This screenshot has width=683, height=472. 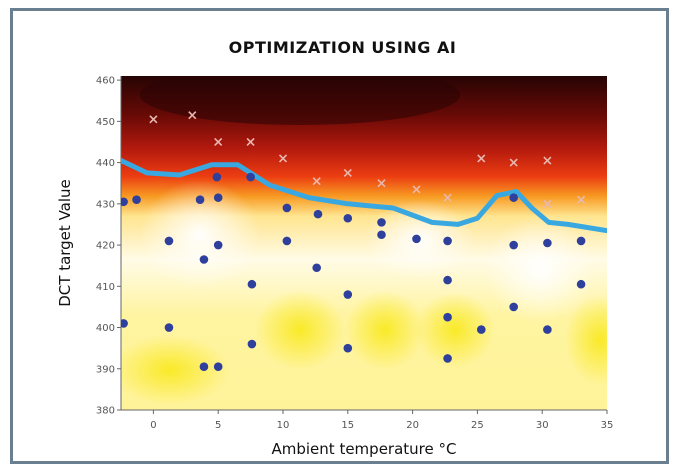 What do you see at coordinates (65, 243) in the screenshot?
I see `y-axis-label: DCT target Value` at bounding box center [65, 243].